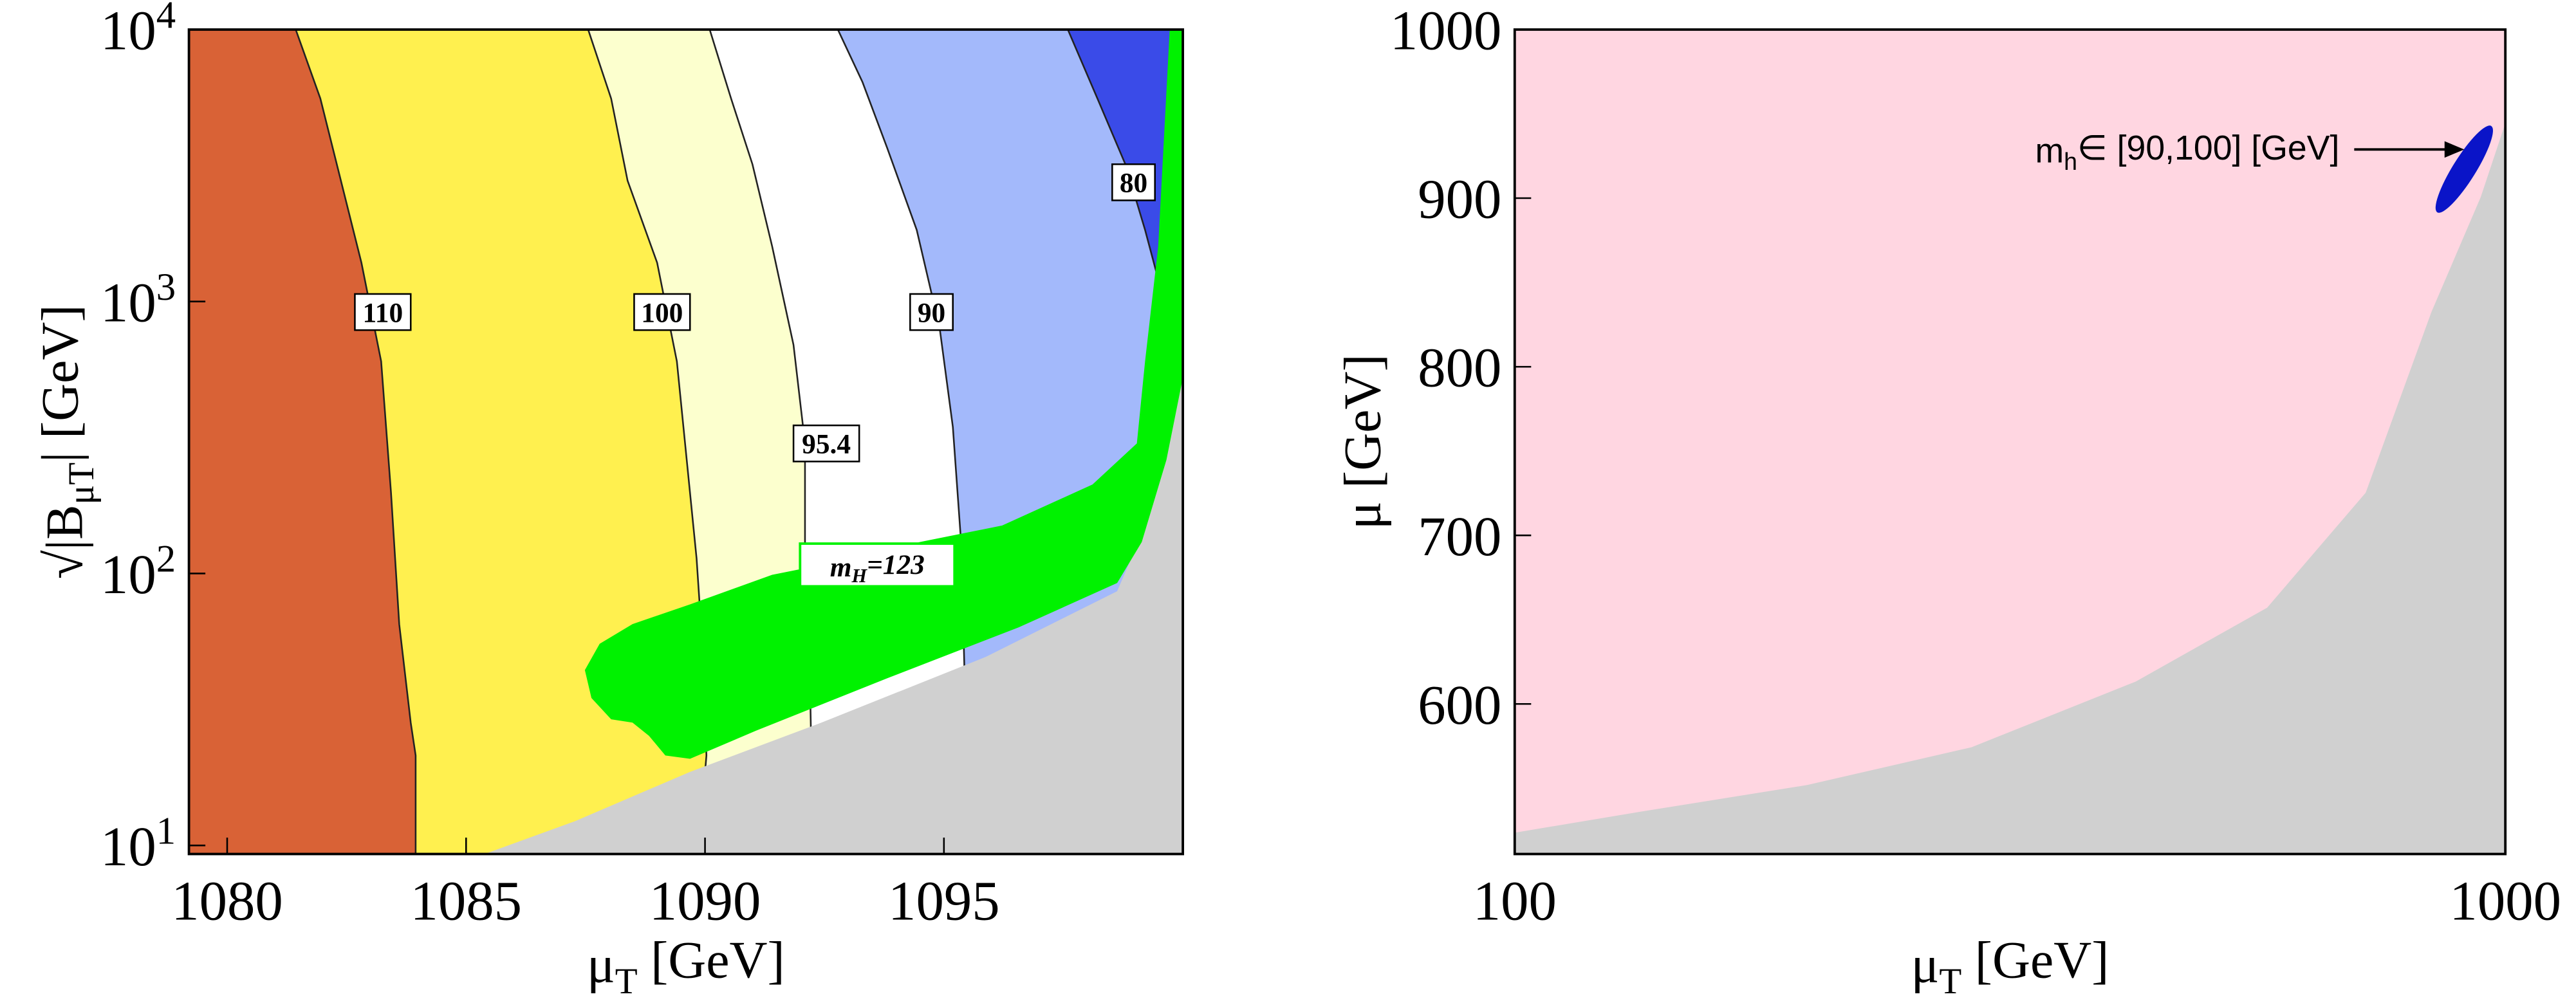 The width and height of the screenshot is (2576, 1001). Describe the element at coordinates (944, 901) in the screenshot. I see `x-tick-label: 1095` at that location.